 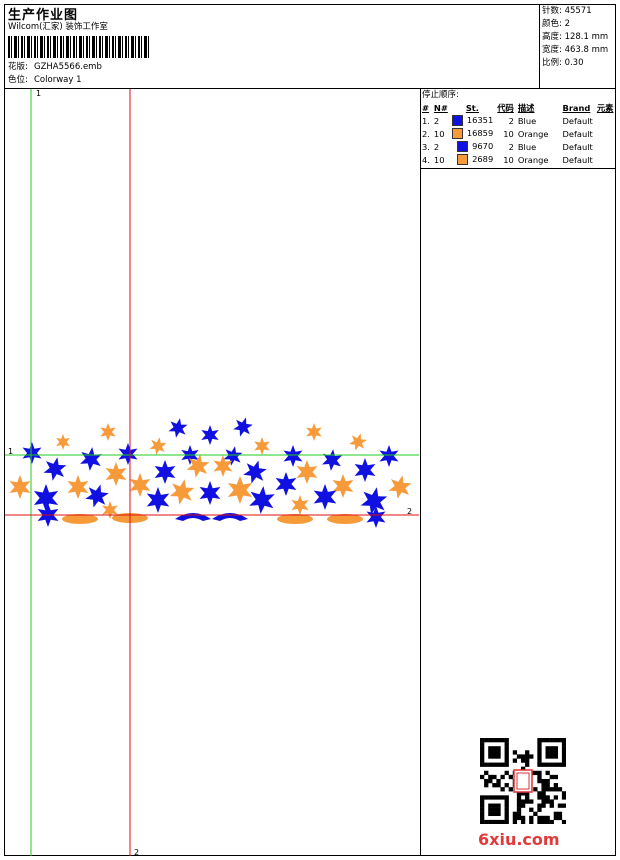 I want to click on qr-code, so click(x=523, y=781).